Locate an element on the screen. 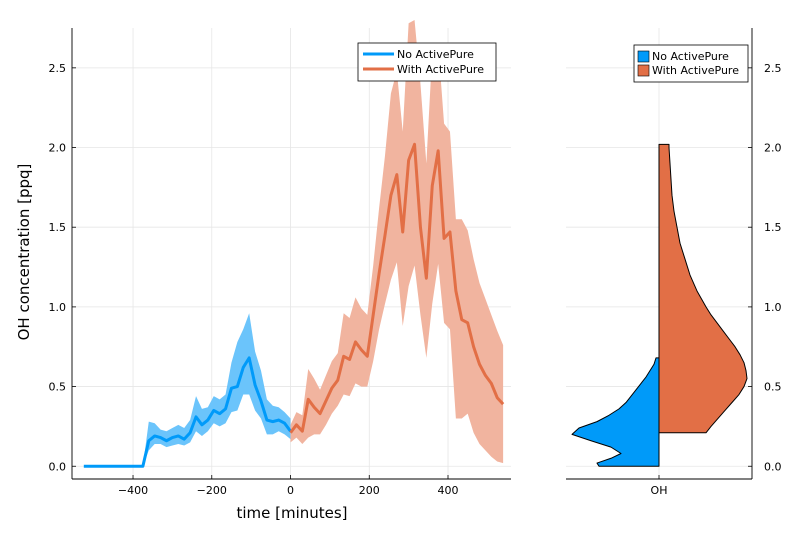 Image resolution: width=810 pixels, height=540 pixels. right-violin is located at coordinates (659, 305).